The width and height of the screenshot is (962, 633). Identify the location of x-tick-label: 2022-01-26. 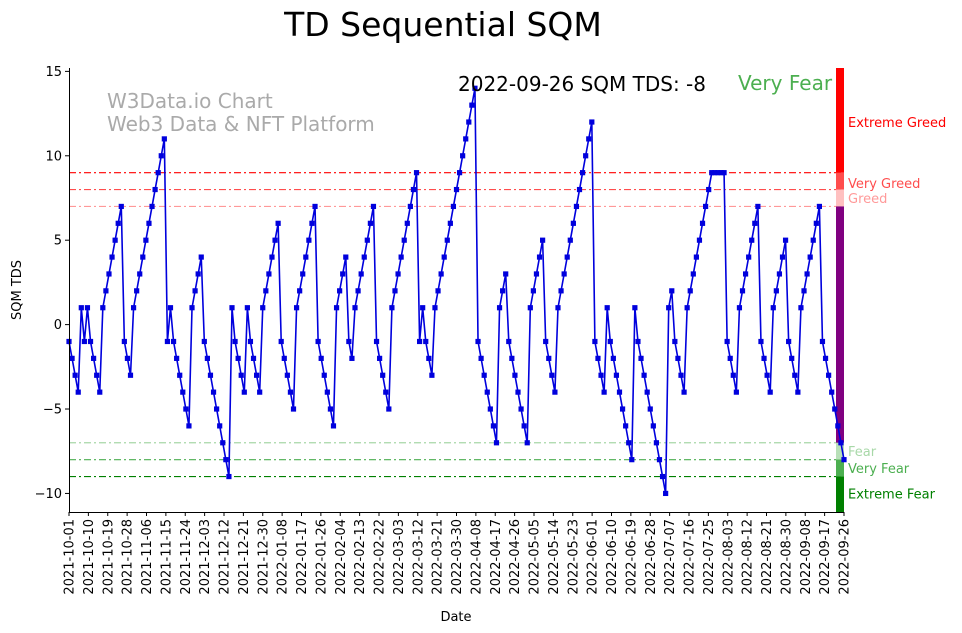
(321, 557).